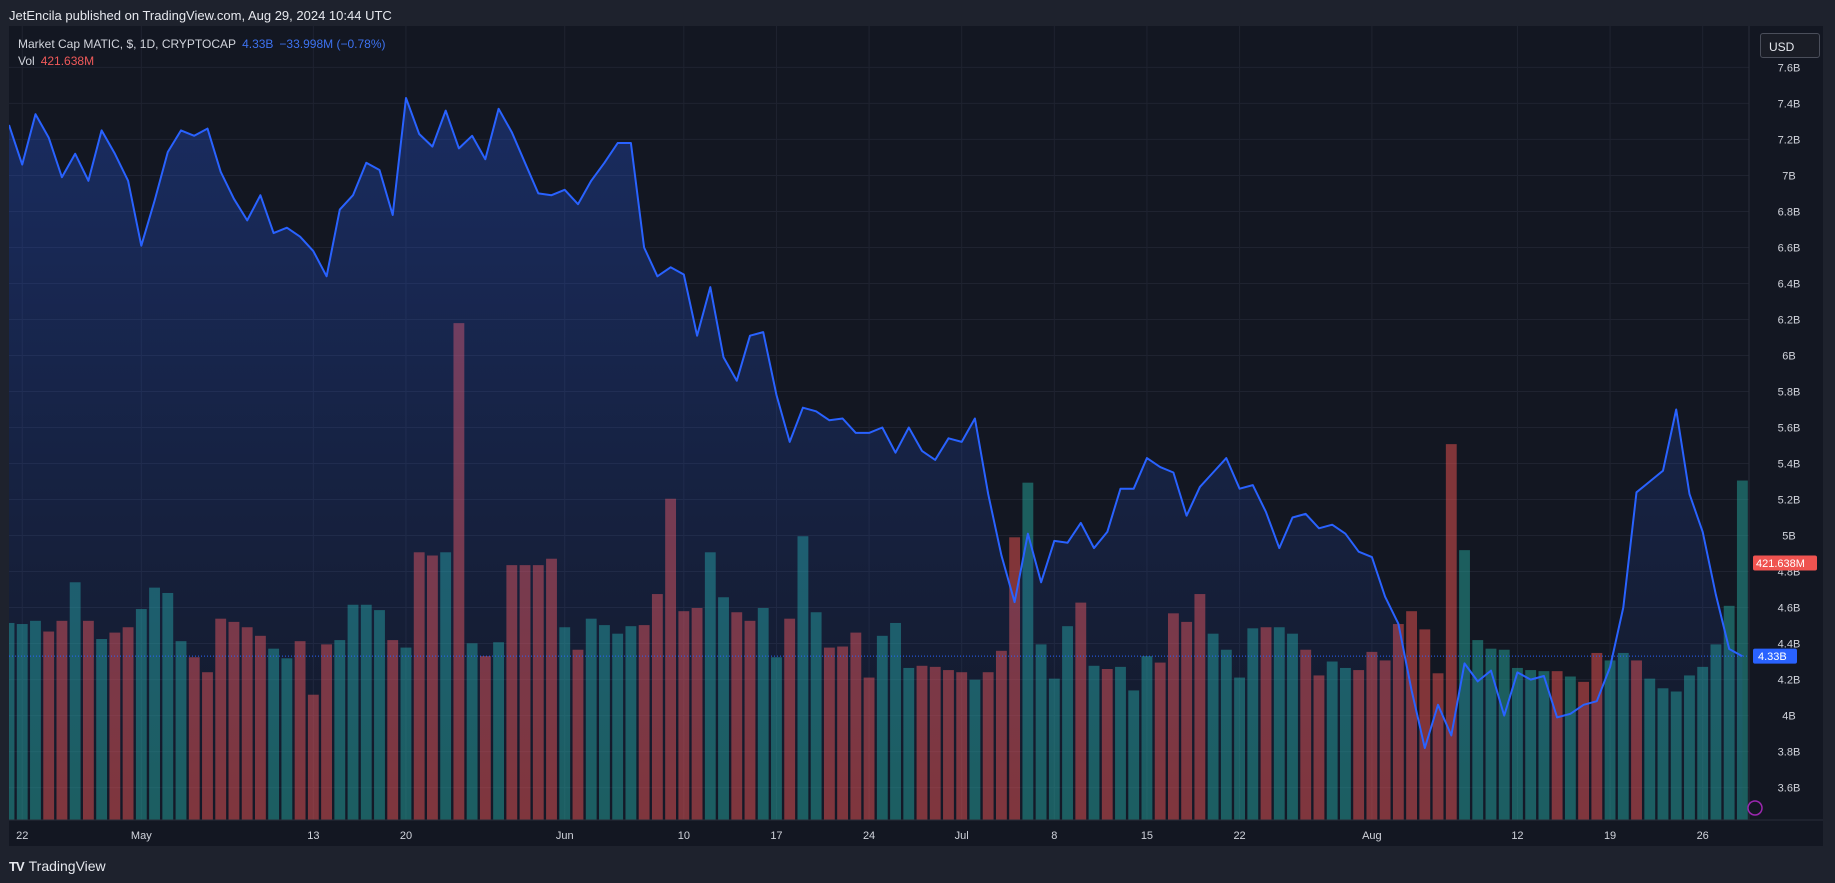  I want to click on y-tick-label: 5.8B, so click(1789, 392).